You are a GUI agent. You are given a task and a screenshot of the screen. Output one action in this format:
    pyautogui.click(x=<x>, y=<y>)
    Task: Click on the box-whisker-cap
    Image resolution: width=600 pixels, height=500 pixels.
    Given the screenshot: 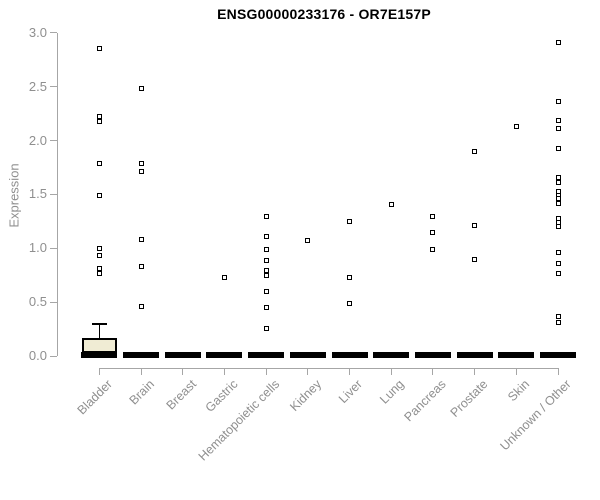 What is the action you would take?
    pyautogui.click(x=99, y=323)
    